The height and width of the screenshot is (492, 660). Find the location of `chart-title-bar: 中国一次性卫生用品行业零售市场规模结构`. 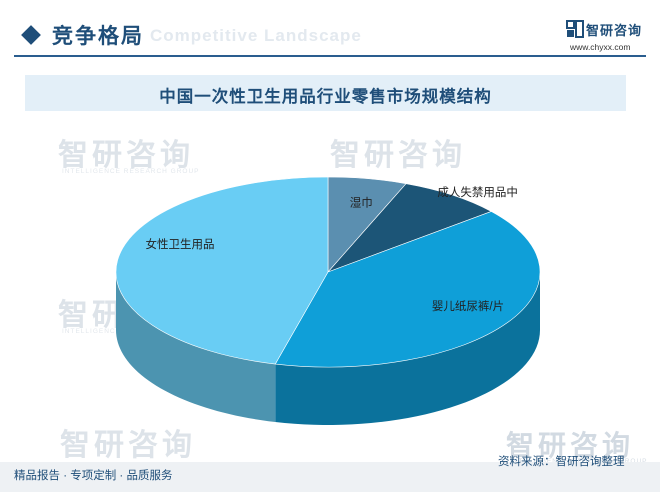

chart-title-bar: 中国一次性卫生用品行业零售市场规模结构 is located at coordinates (325, 93).